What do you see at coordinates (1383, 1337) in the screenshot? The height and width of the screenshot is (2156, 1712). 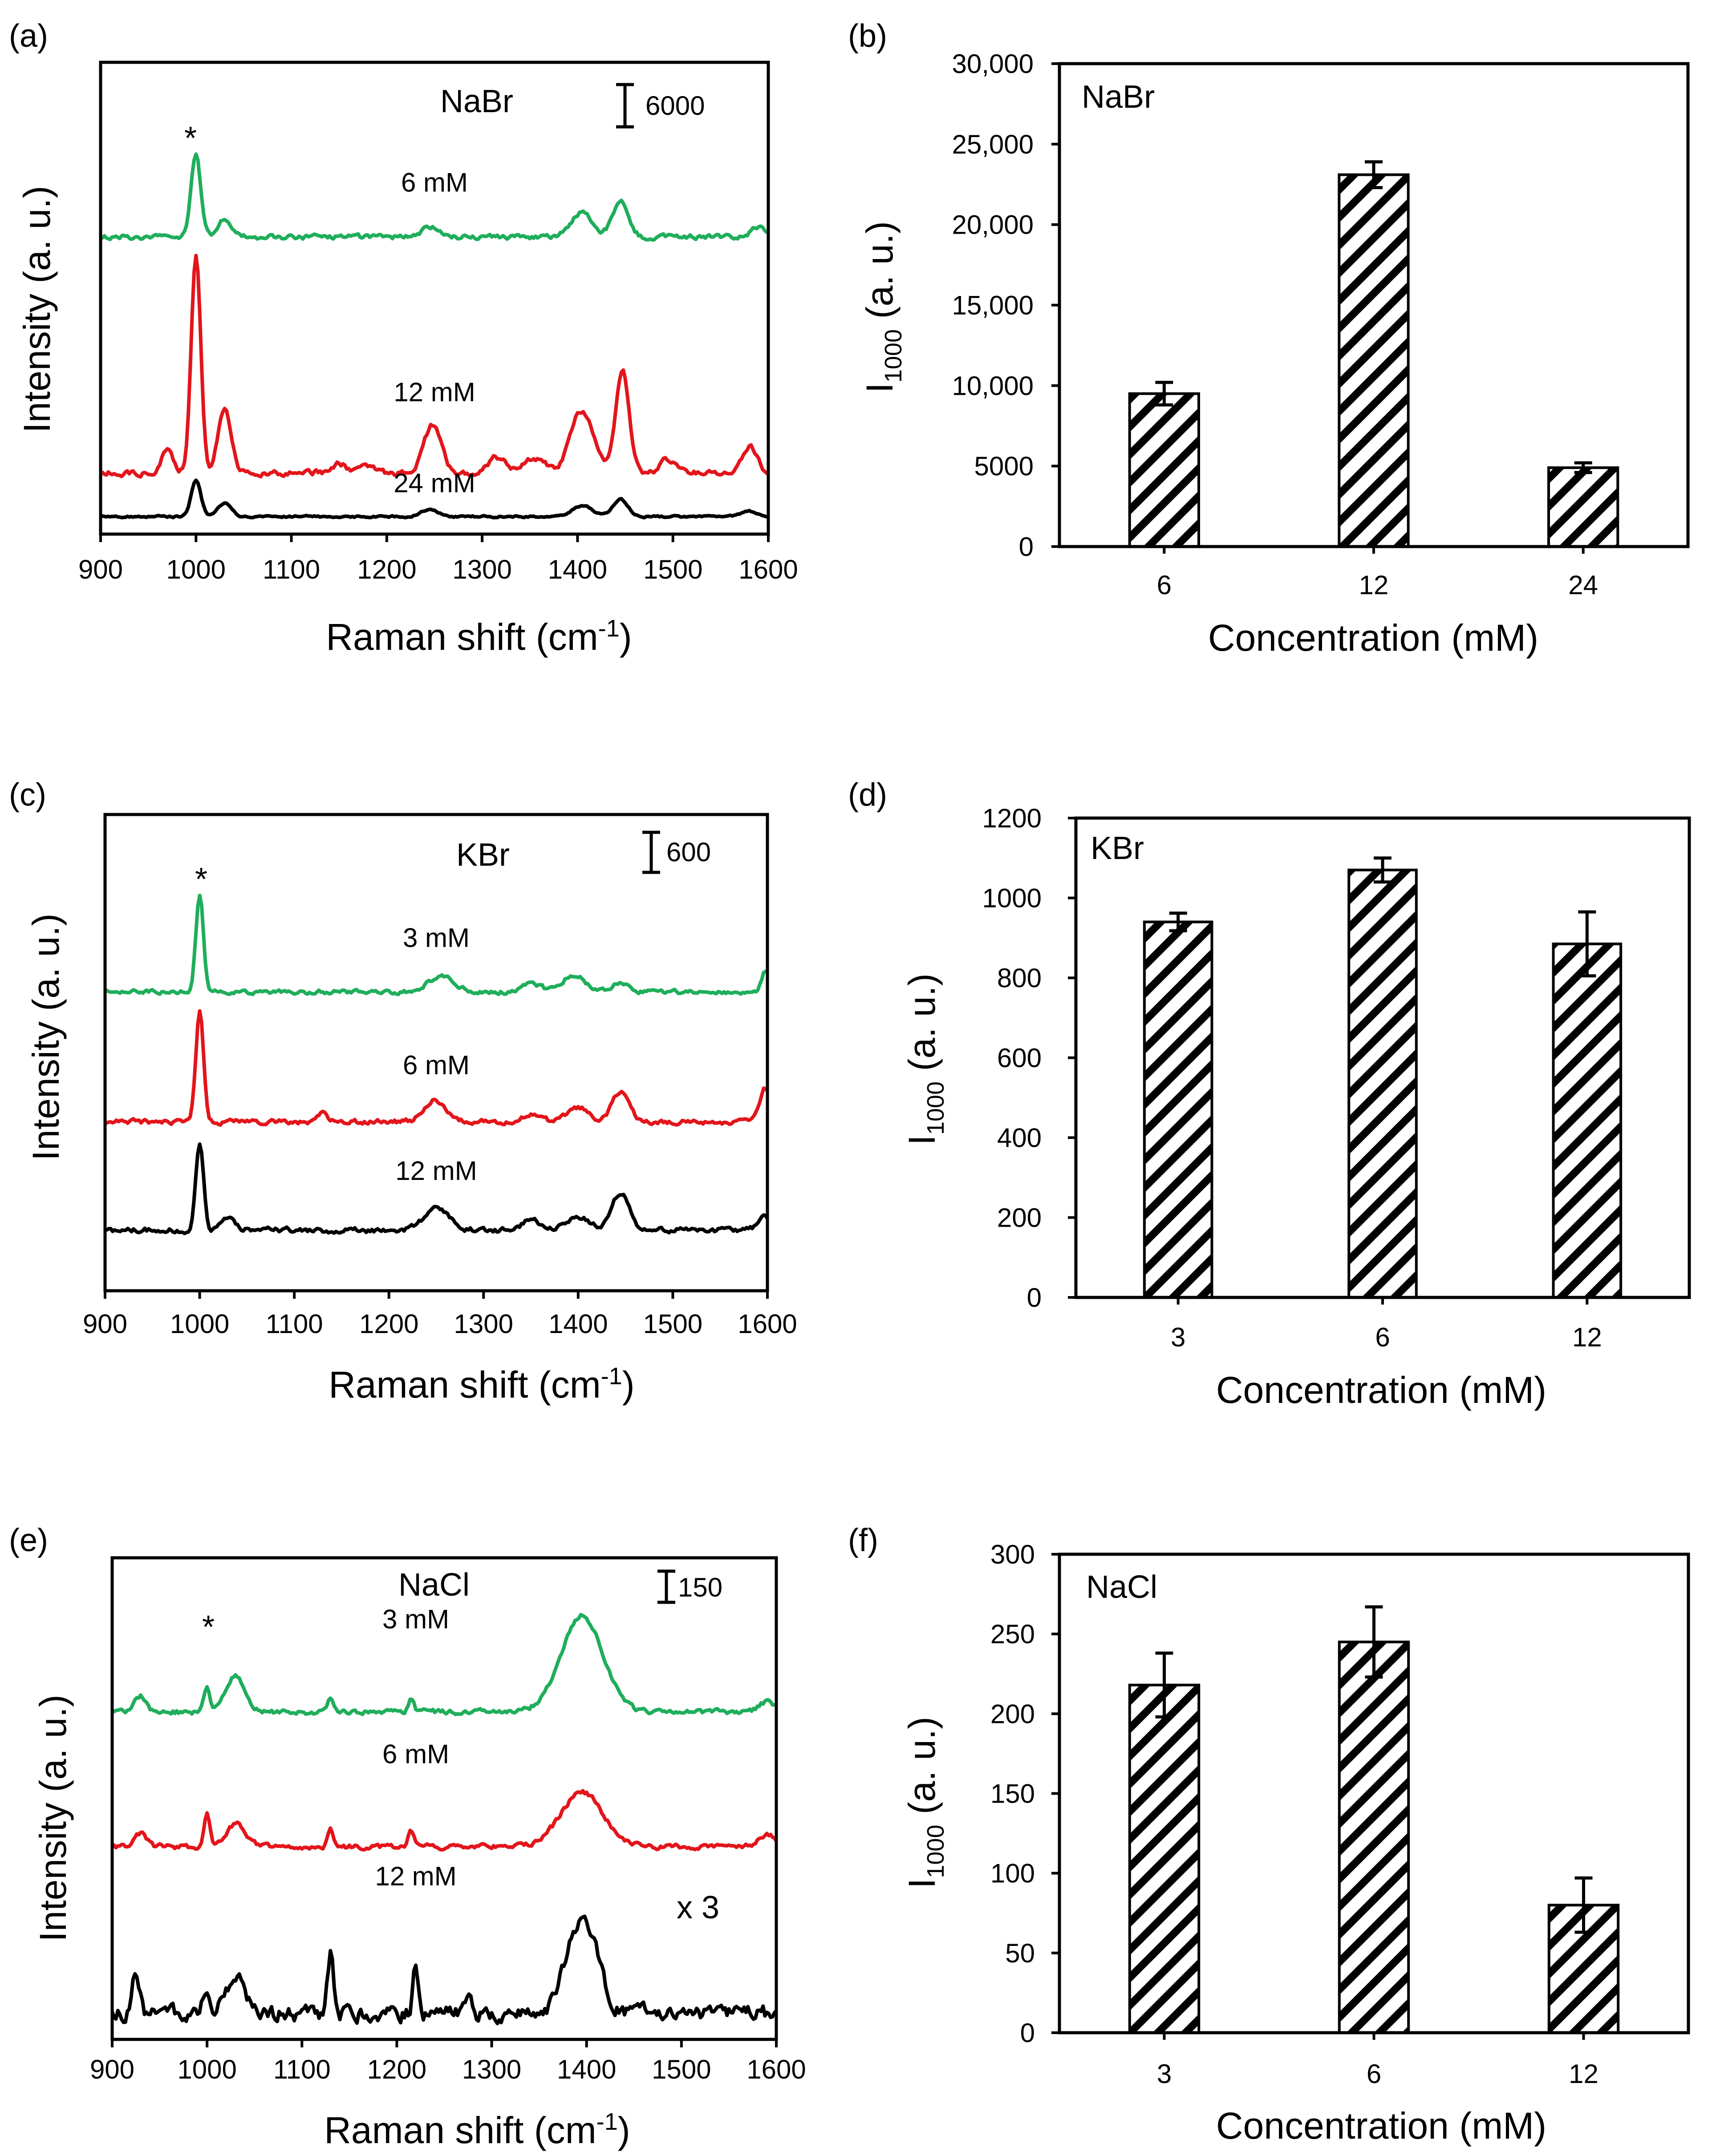 I see `category-label-d-1: 6` at bounding box center [1383, 1337].